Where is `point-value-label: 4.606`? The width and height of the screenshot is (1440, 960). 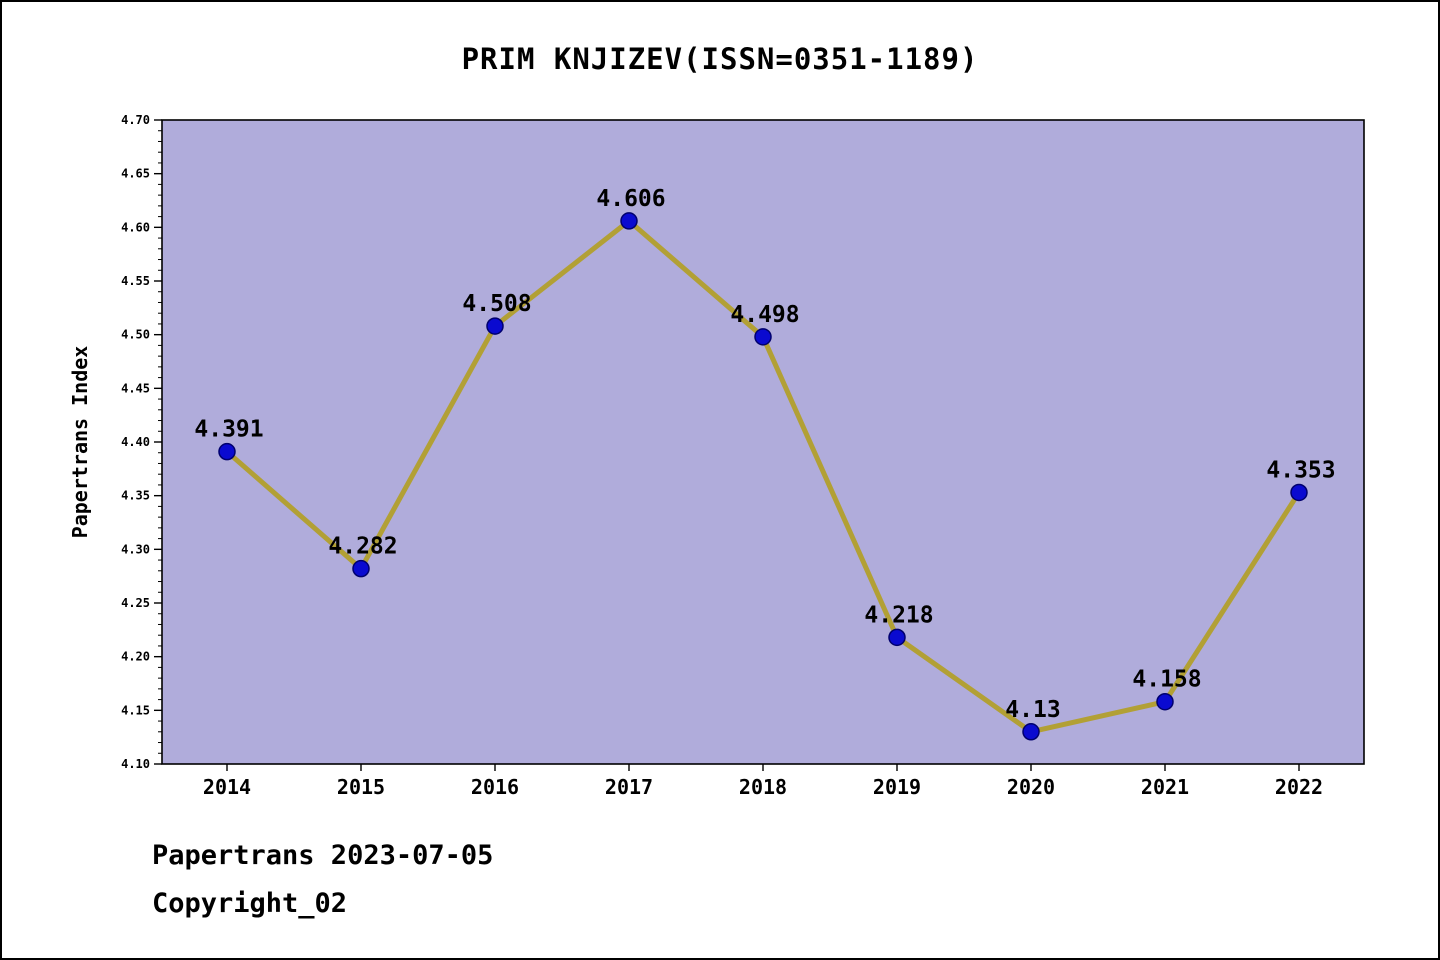
point-value-label: 4.606 is located at coordinates (630, 199).